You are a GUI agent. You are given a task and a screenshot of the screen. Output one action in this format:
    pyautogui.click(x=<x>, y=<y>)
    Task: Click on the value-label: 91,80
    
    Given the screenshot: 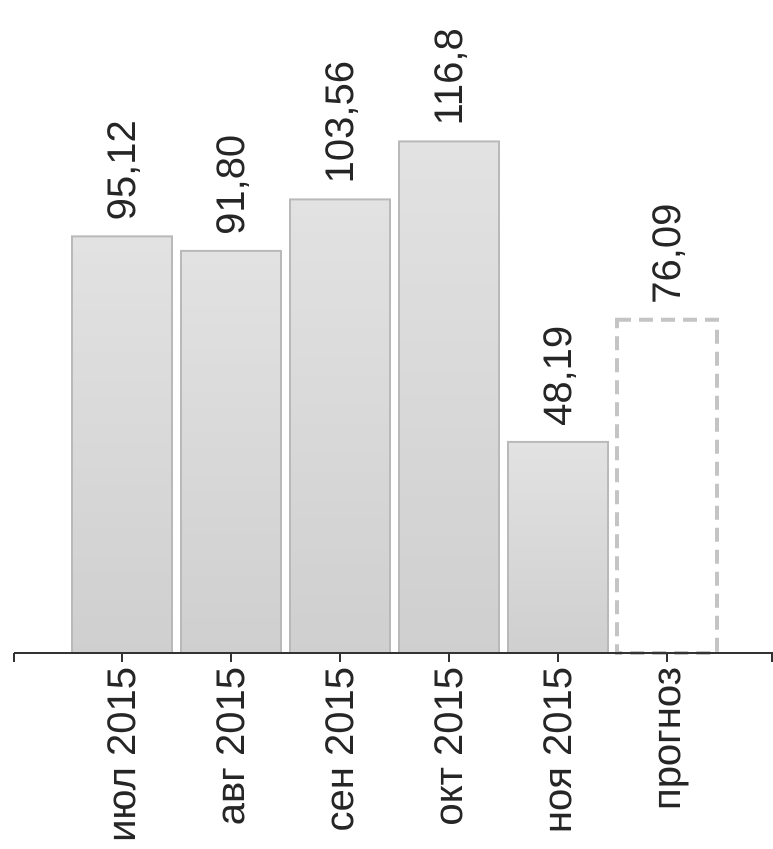 What is the action you would take?
    pyautogui.click(x=231, y=185)
    